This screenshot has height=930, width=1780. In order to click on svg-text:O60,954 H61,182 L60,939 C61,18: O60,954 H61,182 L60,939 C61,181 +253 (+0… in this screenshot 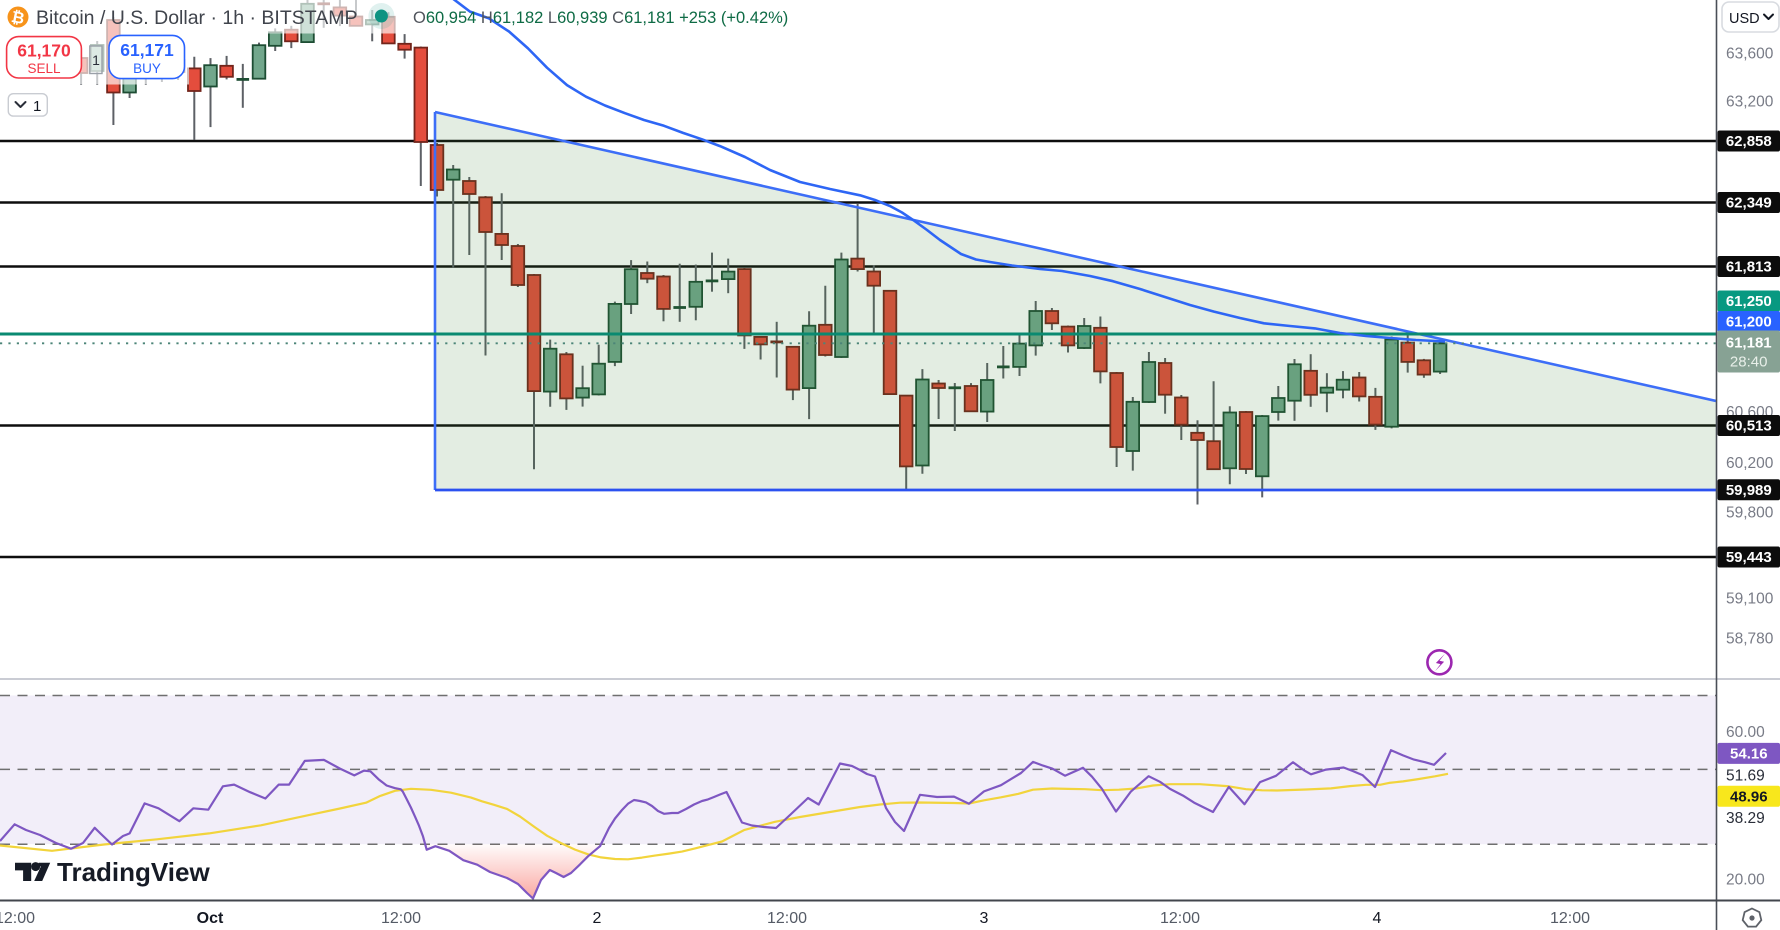, I will do `click(600, 18)`.